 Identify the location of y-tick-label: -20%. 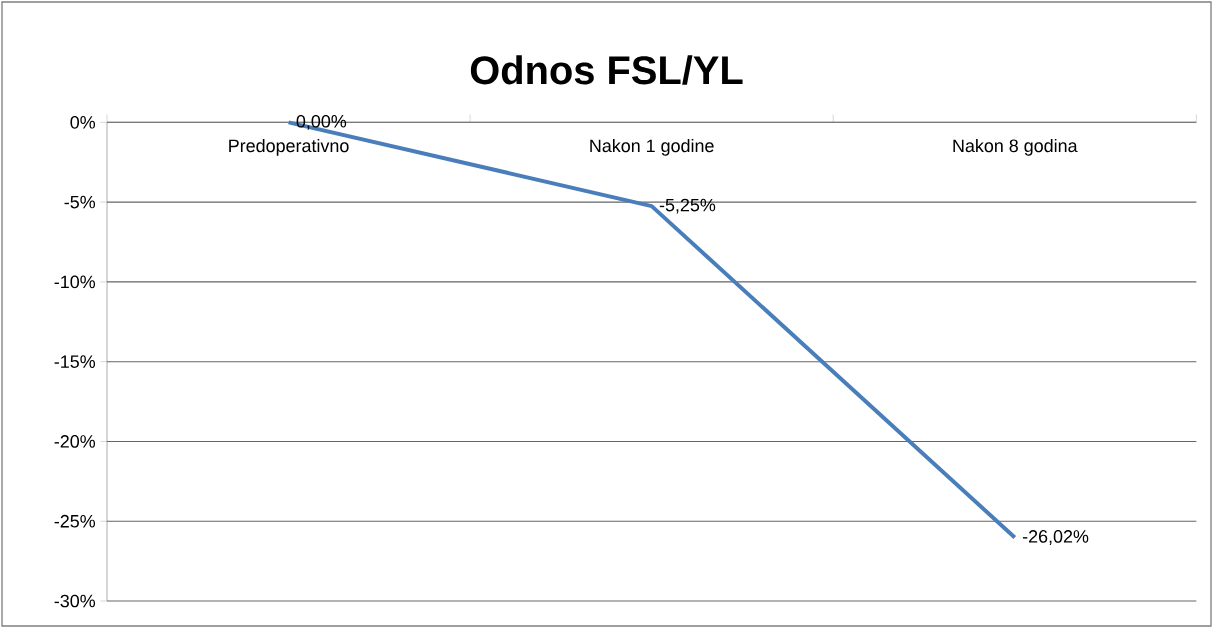
(75, 441).